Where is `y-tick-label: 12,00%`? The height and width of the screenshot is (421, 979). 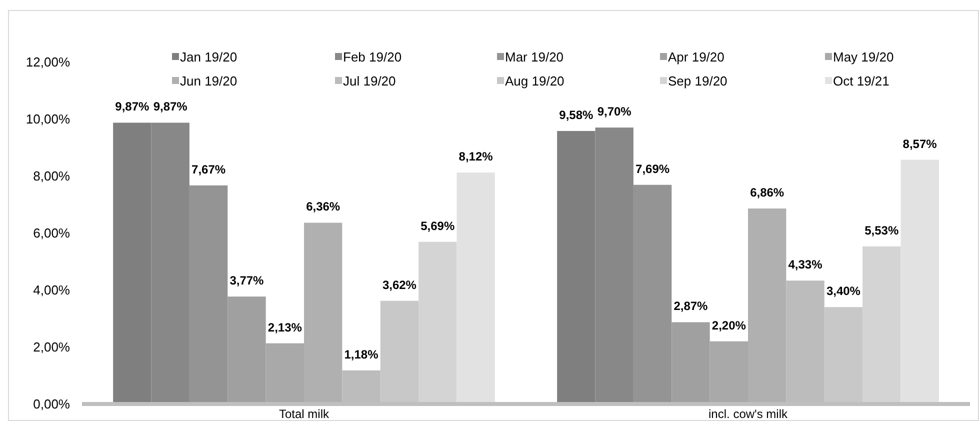 y-tick-label: 12,00% is located at coordinates (48, 62).